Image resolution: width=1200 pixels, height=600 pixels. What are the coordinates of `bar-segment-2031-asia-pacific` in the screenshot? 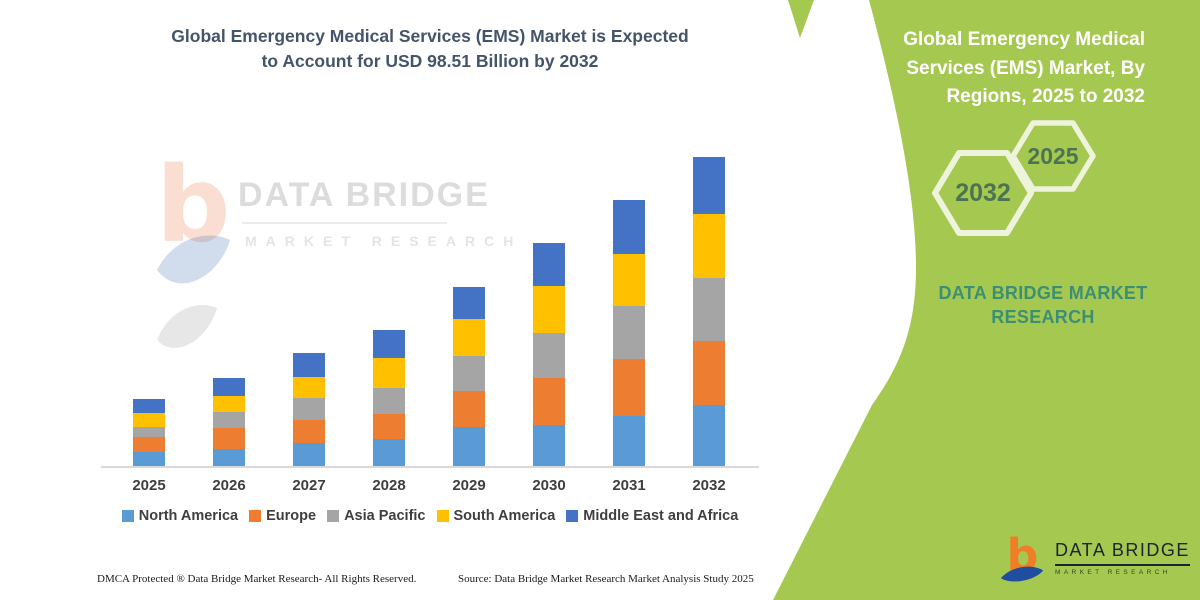 It's located at (629, 333).